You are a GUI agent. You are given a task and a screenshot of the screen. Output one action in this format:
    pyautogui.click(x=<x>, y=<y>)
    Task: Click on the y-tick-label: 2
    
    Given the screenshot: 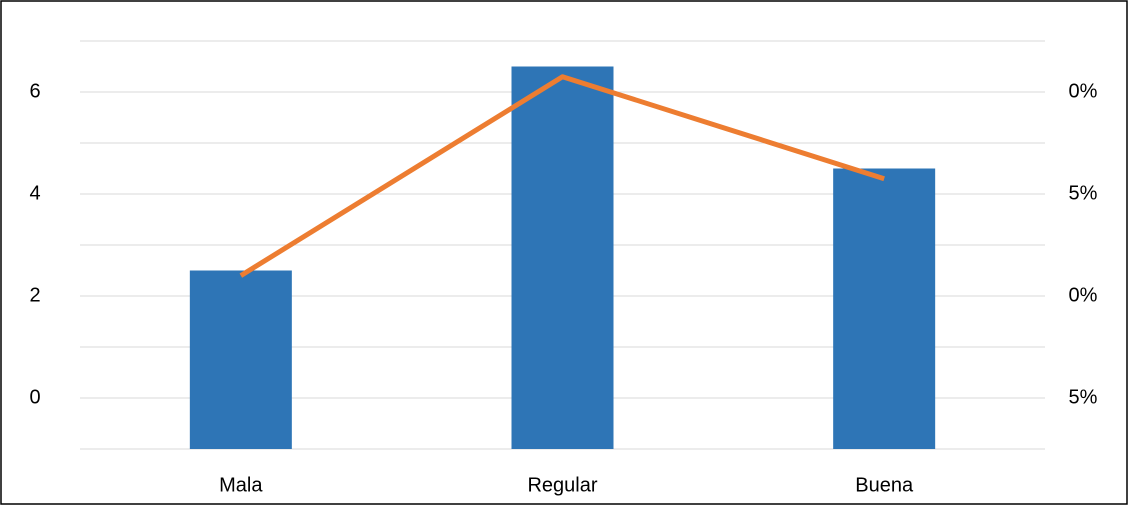 What is the action you would take?
    pyautogui.click(x=34, y=295)
    